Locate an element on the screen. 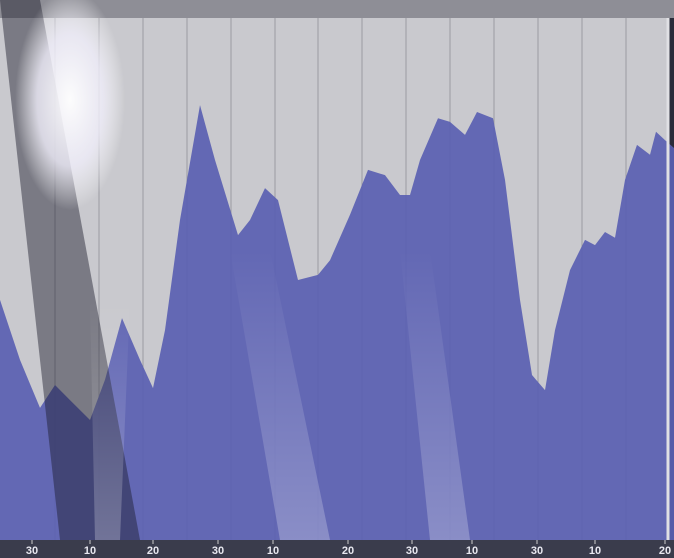 The height and width of the screenshot is (558, 674). axis-strip is located at coordinates (337, 549).